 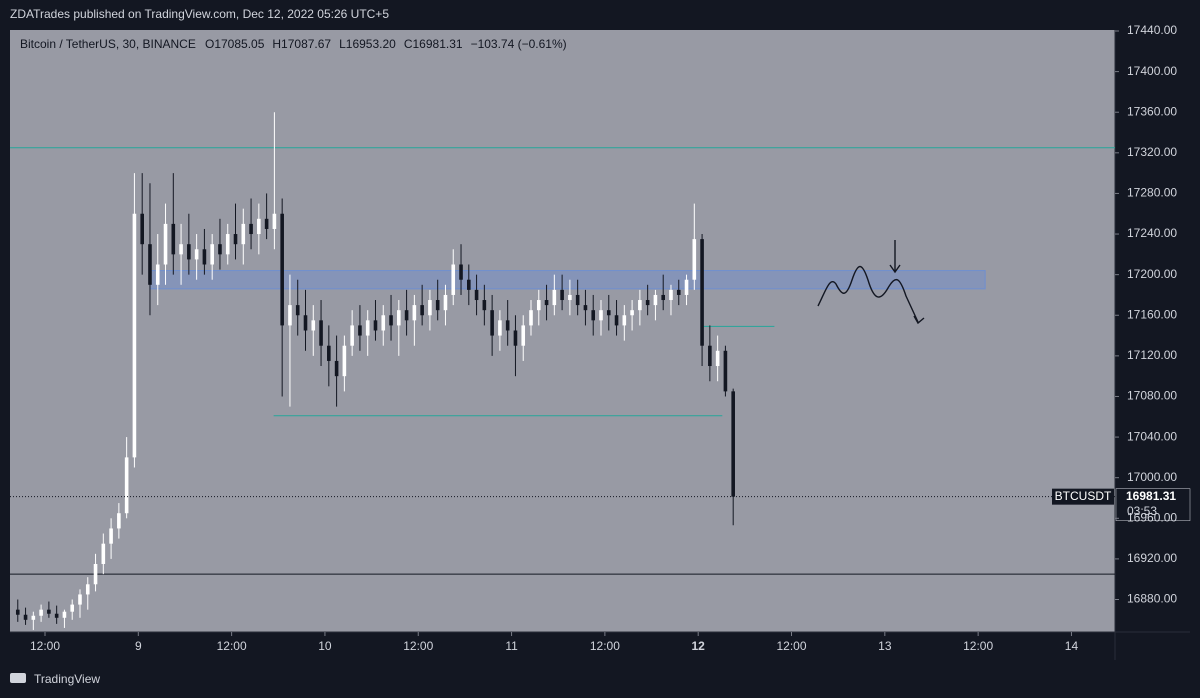 What do you see at coordinates (1152, 314) in the screenshot?
I see `y-tick-label: 17160.00` at bounding box center [1152, 314].